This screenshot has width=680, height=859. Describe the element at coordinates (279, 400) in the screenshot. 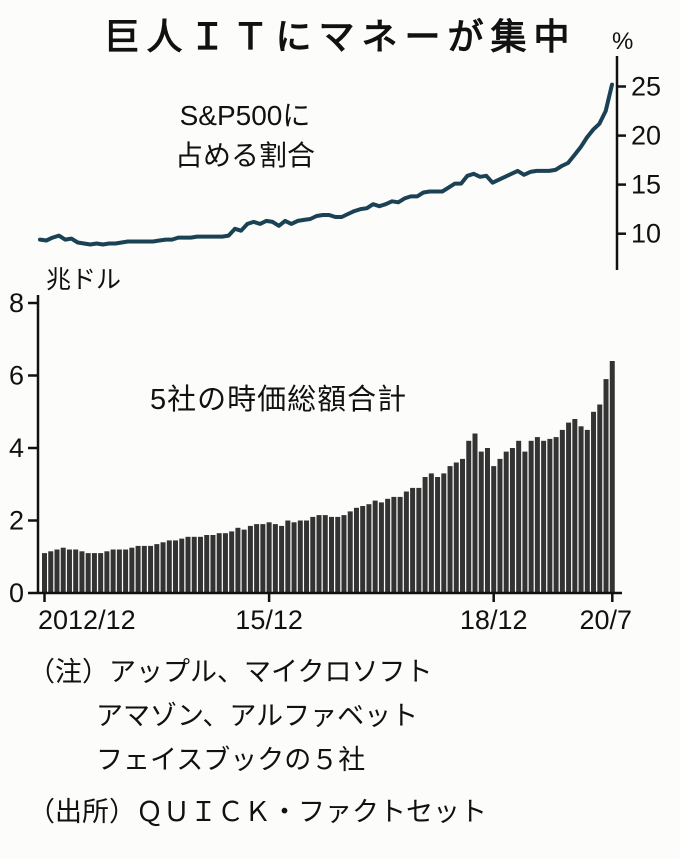

I see `market-cap-series-label: 5社の時価総額合計` at that location.